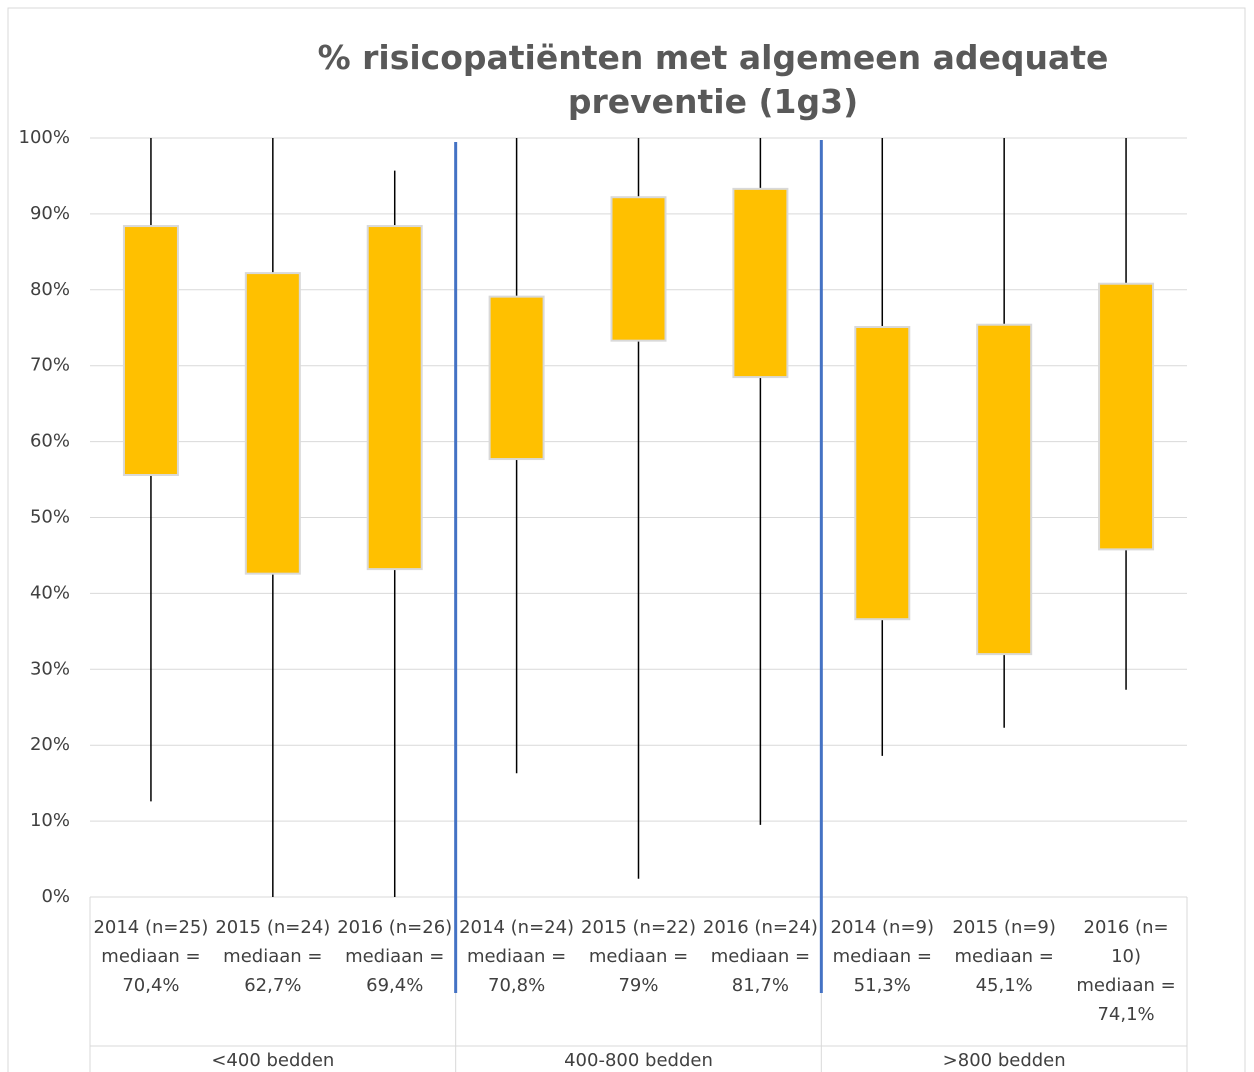 This screenshot has height=1072, width=1254. I want to click on x-tick-label: 2014 (n=25), so click(150, 927).